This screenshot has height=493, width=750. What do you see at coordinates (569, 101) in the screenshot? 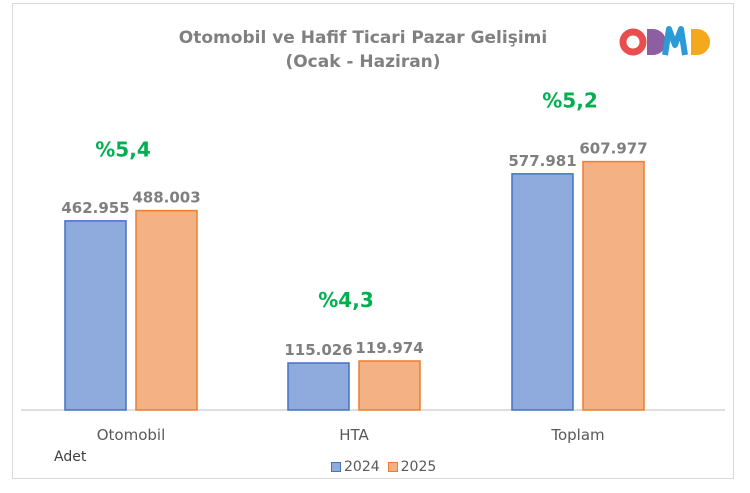
I see `growth-label-toplam: %5,2` at bounding box center [569, 101].